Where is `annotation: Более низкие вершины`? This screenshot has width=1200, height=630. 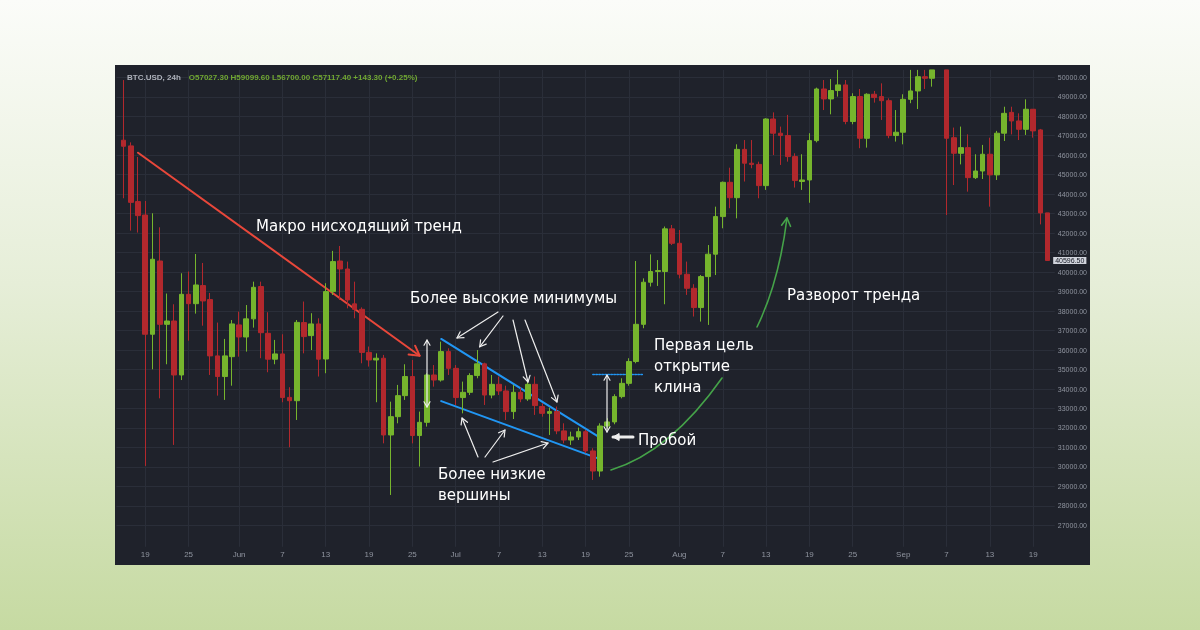 annotation: Более низкие вершины is located at coordinates (492, 484).